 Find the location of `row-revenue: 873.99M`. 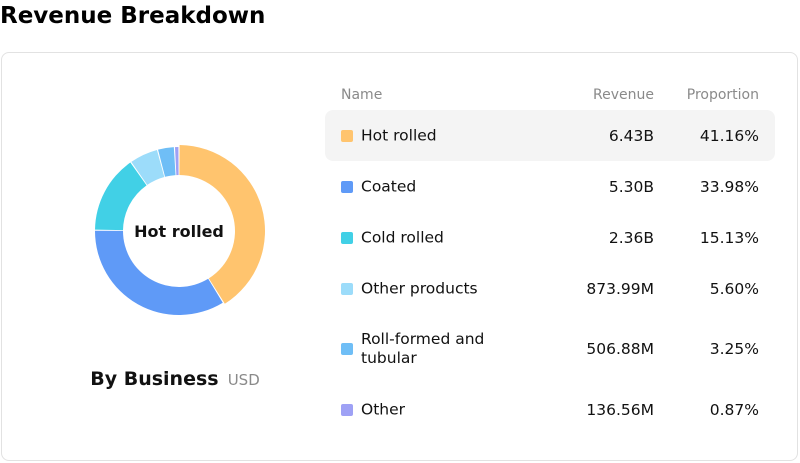

row-revenue: 873.99M is located at coordinates (620, 288).